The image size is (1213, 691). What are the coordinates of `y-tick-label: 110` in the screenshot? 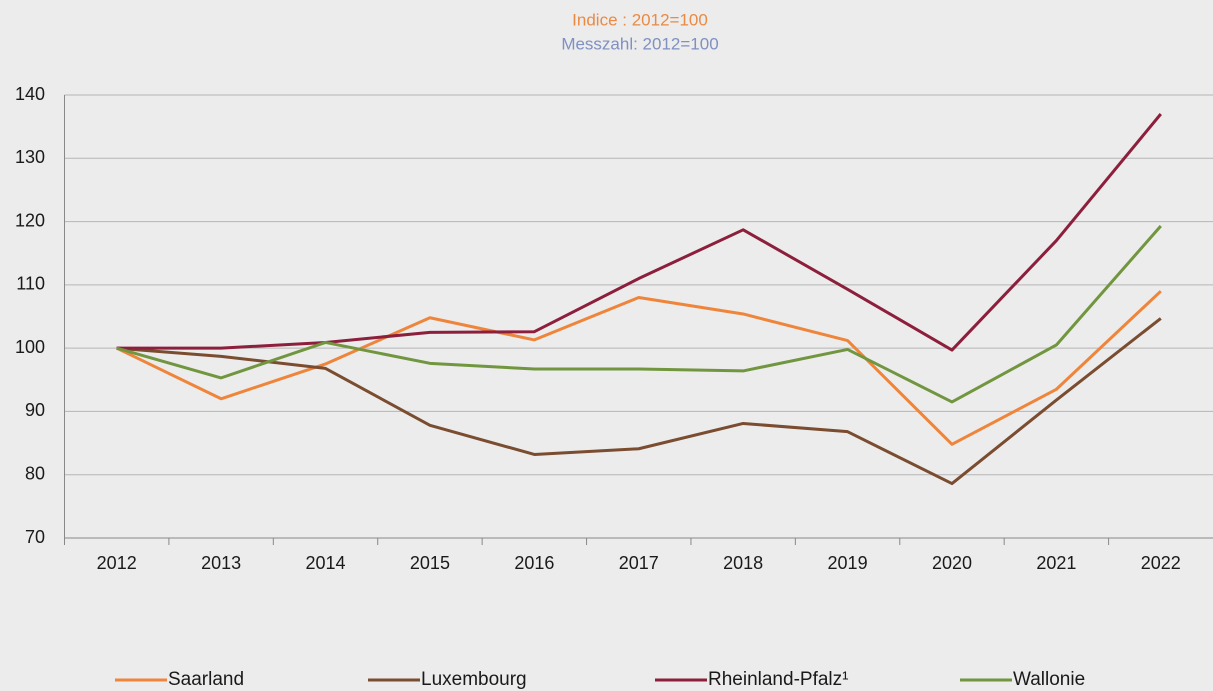 It's located at (30, 284).